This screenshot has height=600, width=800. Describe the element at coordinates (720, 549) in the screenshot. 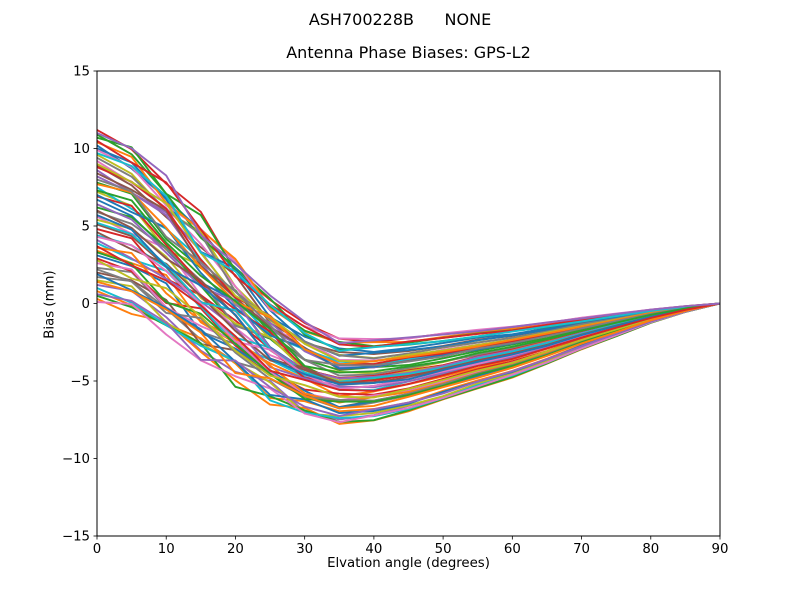

I see `x-tick-label: 90` at that location.